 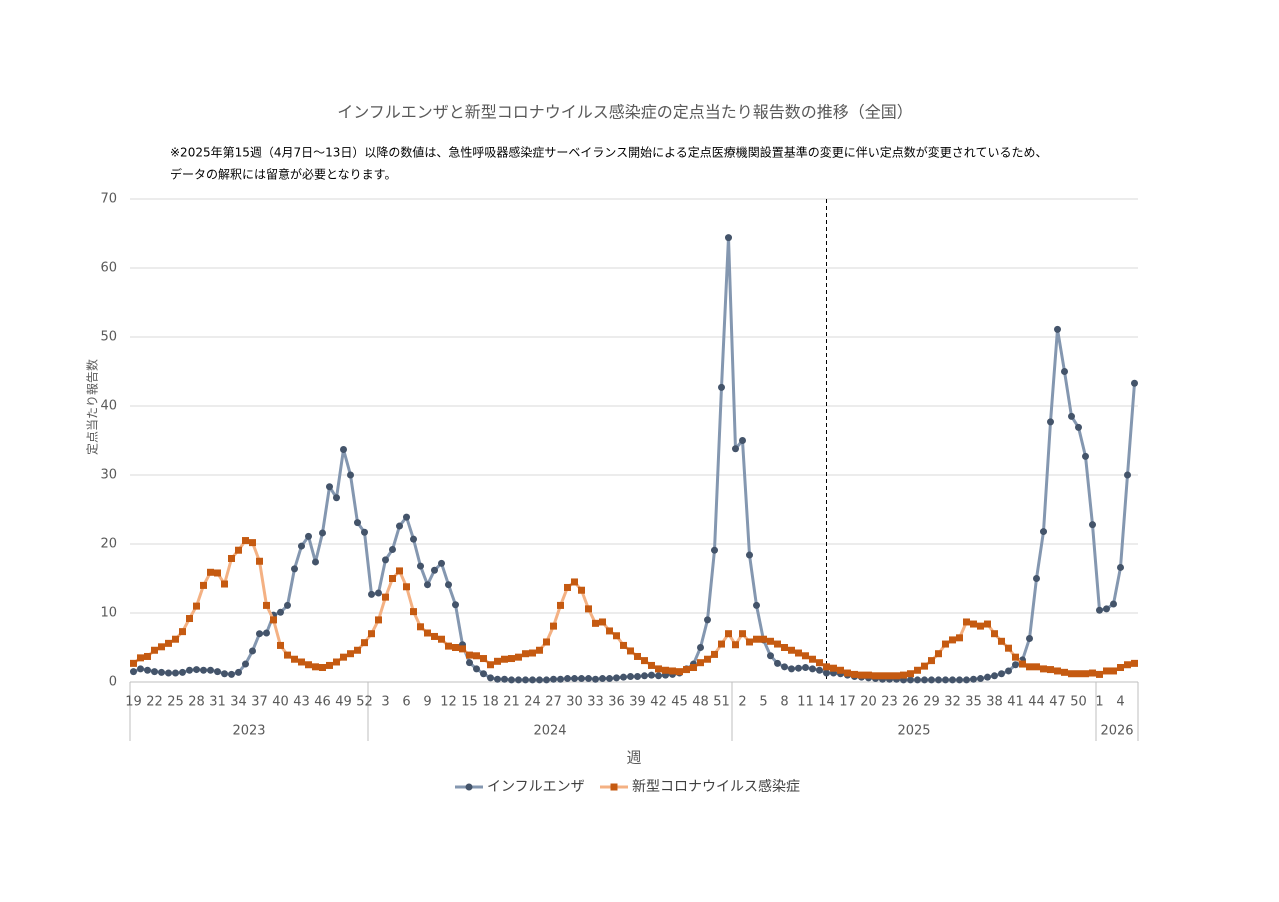 What do you see at coordinates (595, 702) in the screenshot?
I see `x-tick-label: 33` at bounding box center [595, 702].